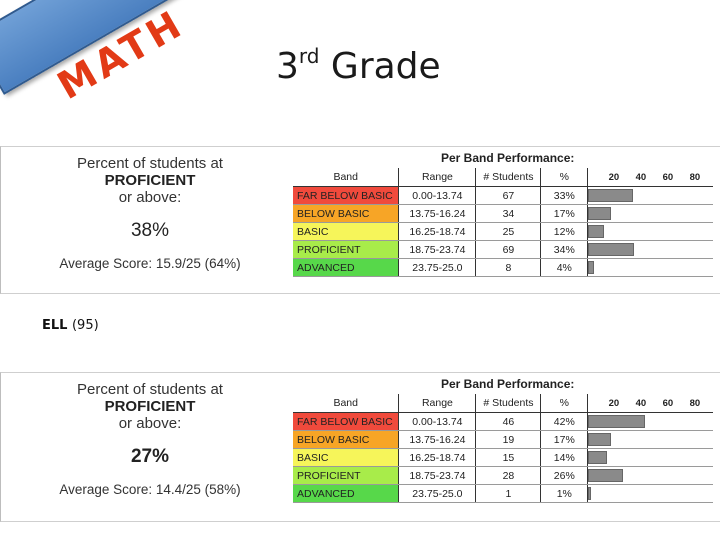  Describe the element at coordinates (346, 403) in the screenshot. I see `band-header: Band` at that location.